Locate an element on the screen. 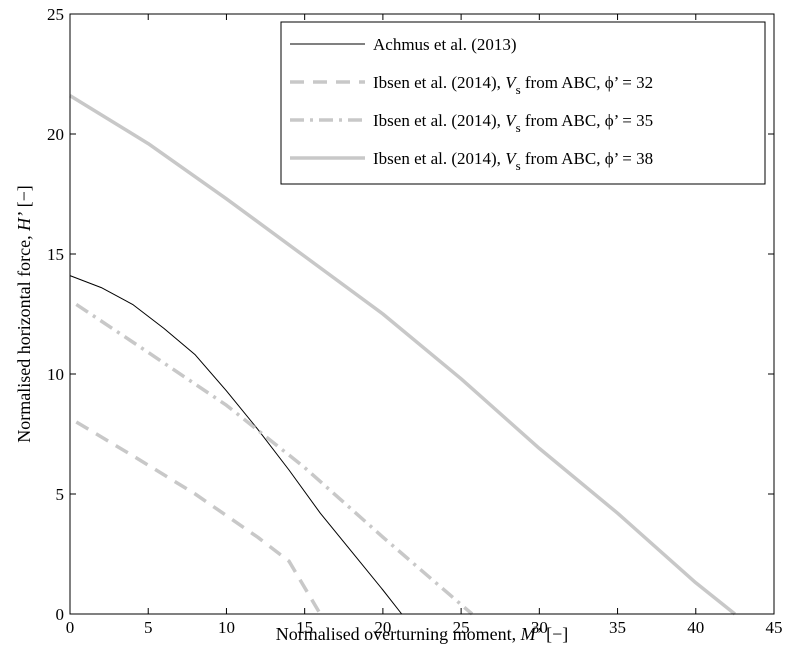 This screenshot has width=791, height=646. x-axis-label-unit: [−] is located at coordinates (555, 634).